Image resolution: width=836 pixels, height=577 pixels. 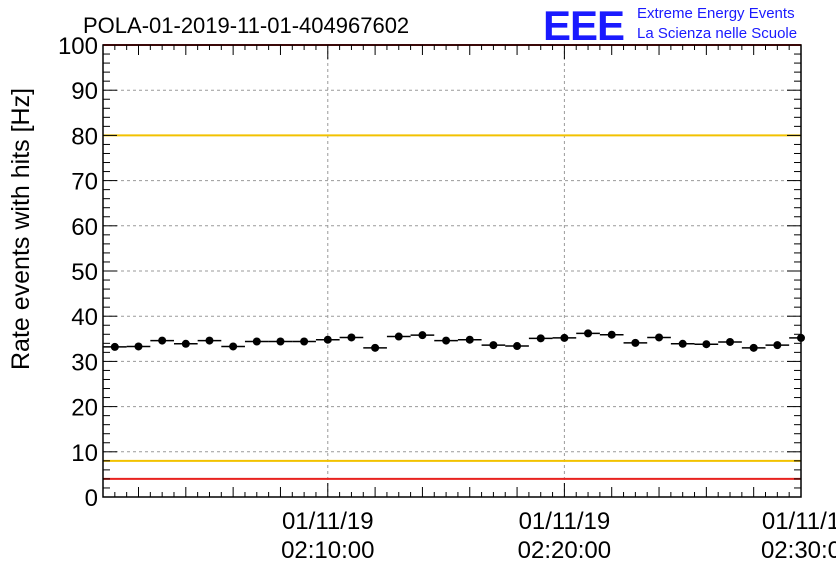 I want to click on y-axis-label: Rate events with hits [Hz], so click(x=21, y=229).